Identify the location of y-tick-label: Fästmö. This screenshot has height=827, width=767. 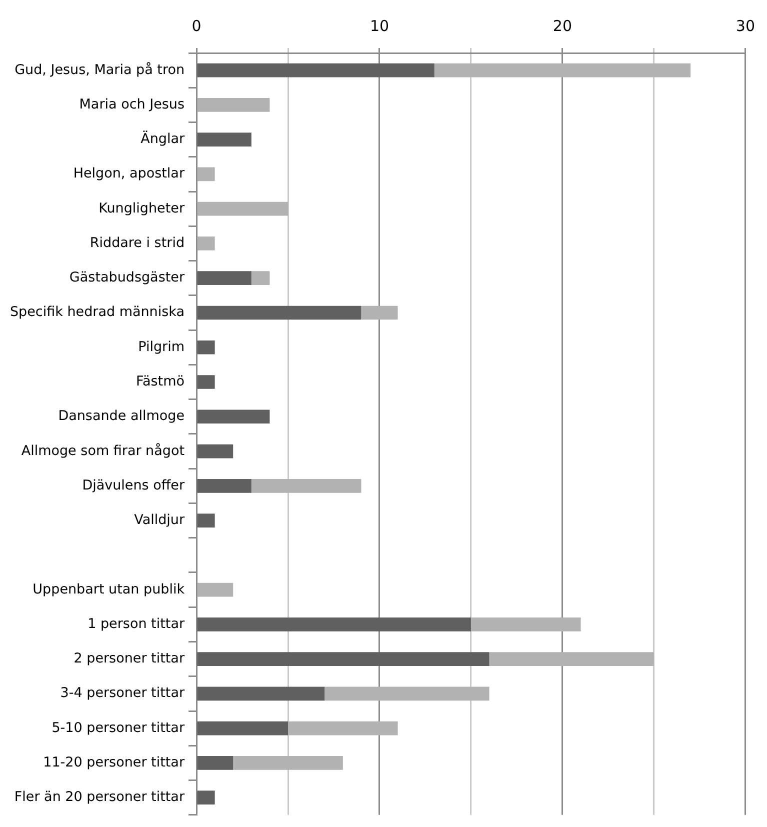
(160, 382).